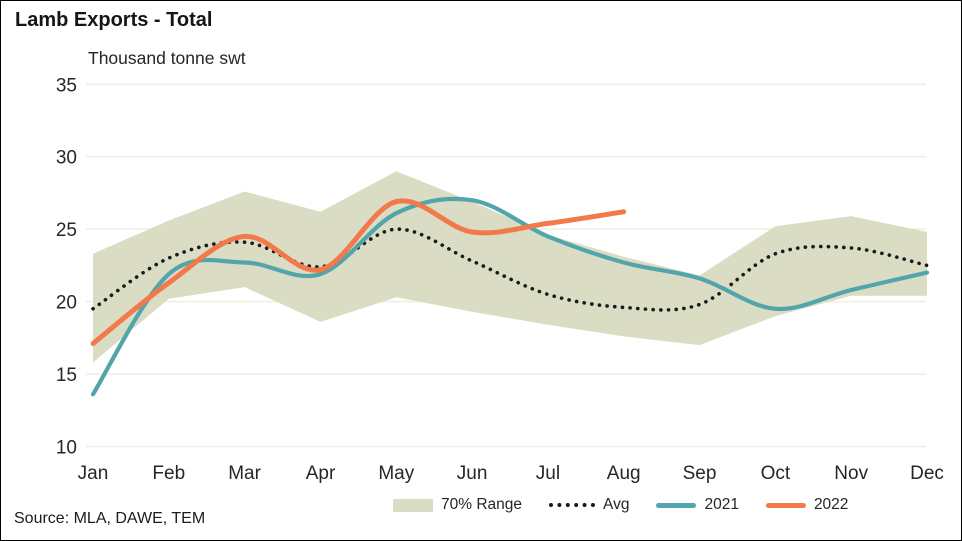 The image size is (962, 541). What do you see at coordinates (244, 473) in the screenshot?
I see `x-tick-mar: Mar` at bounding box center [244, 473].